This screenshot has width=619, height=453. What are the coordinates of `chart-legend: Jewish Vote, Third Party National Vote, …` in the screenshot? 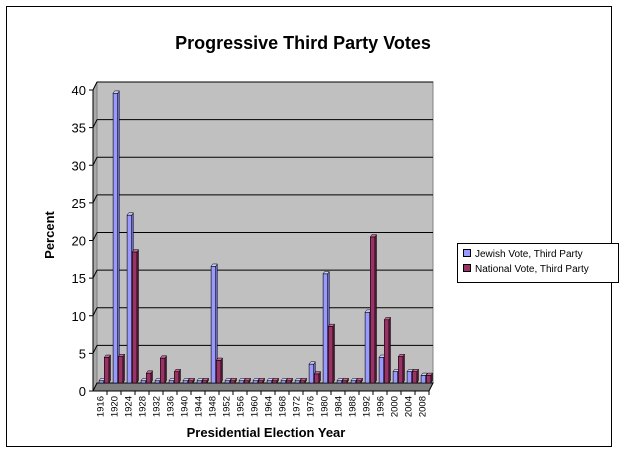 It's located at (538, 263).